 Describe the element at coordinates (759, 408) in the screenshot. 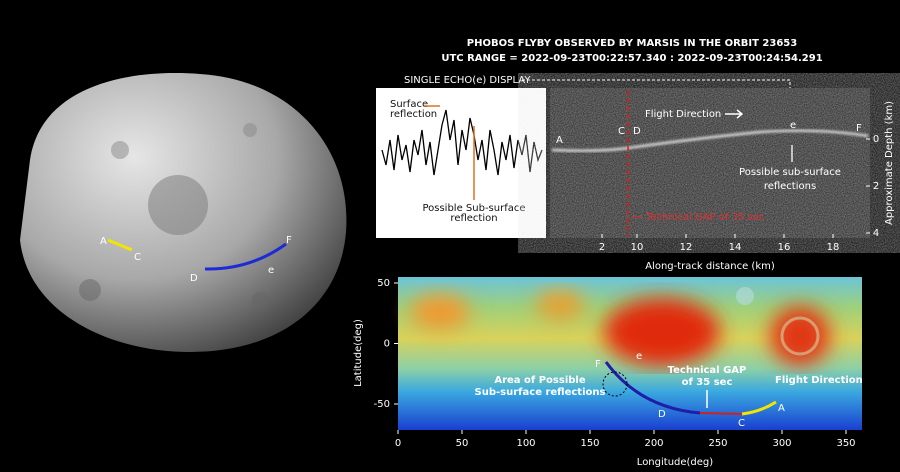

I see `track-yellow` at that location.